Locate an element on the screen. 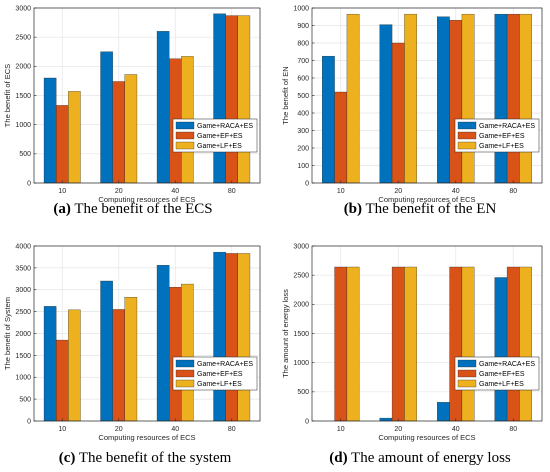 The image size is (550, 472). caption-text: The amount of energy loss is located at coordinates (429, 458).